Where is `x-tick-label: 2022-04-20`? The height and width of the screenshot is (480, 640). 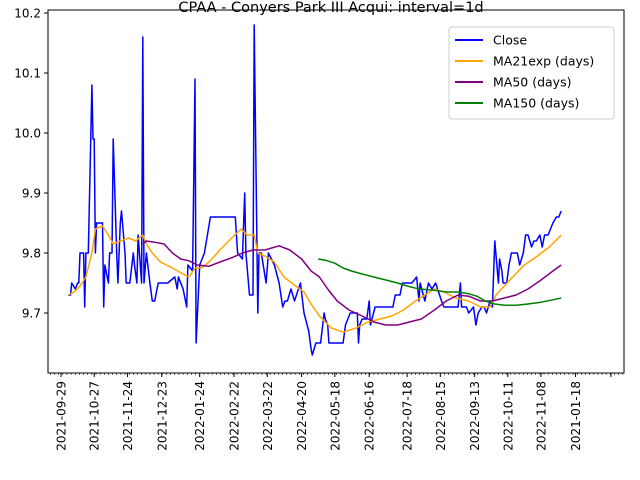 x-tick-label: 2022-04-20 is located at coordinates (302, 416).